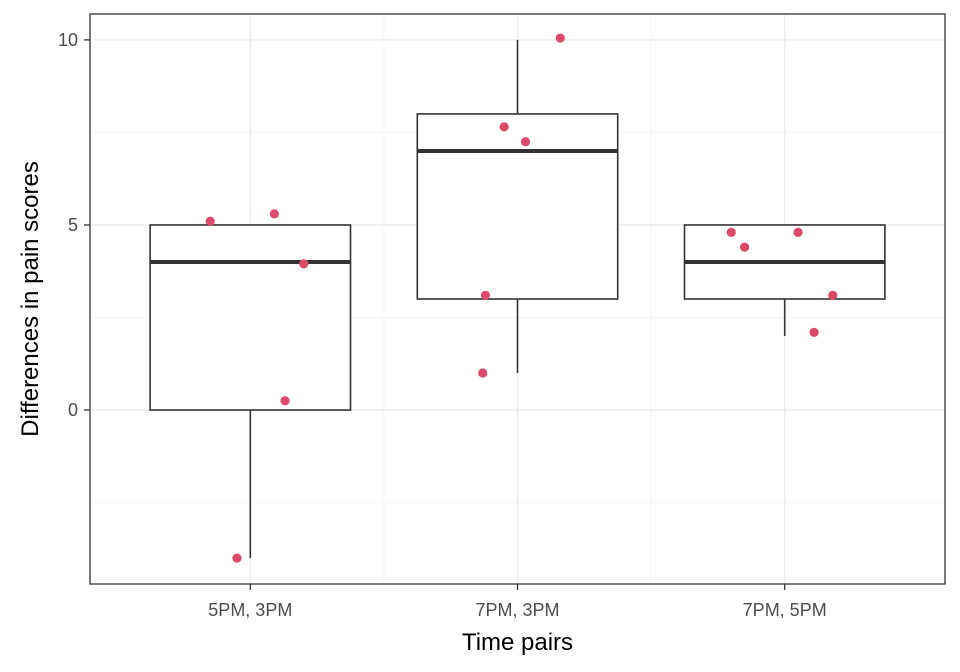 The image size is (960, 672). Describe the element at coordinates (517, 642) in the screenshot. I see `x-axis-title: Time pairs` at that location.